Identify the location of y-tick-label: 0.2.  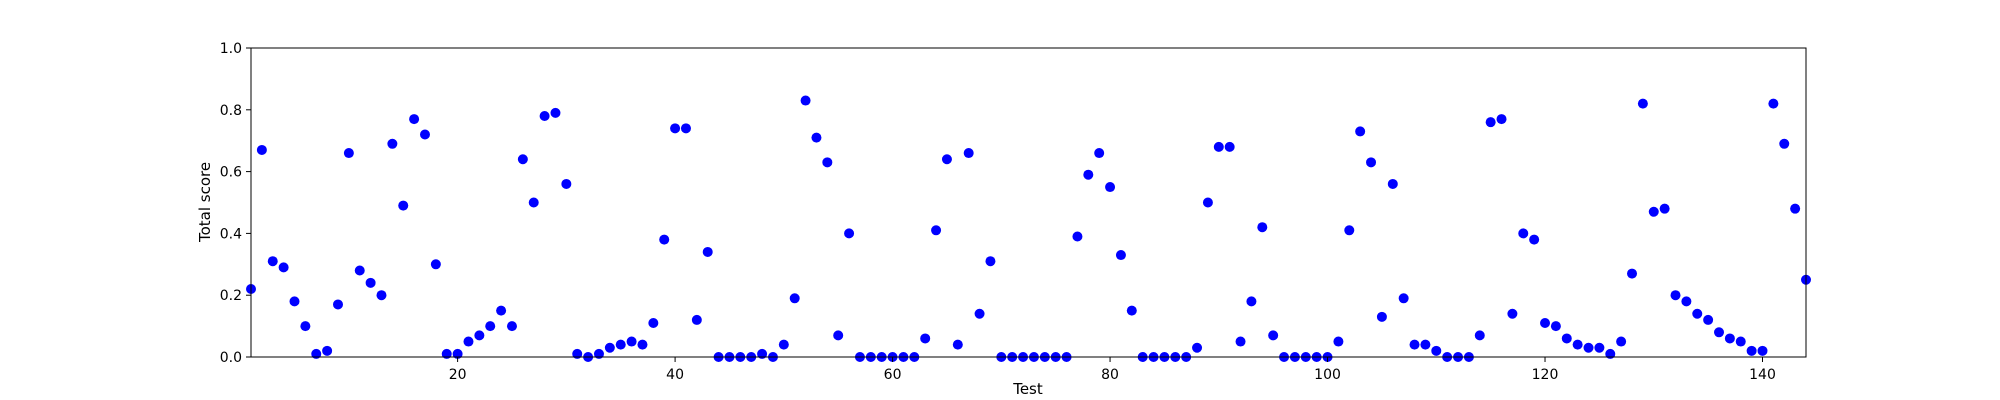
(231, 296).